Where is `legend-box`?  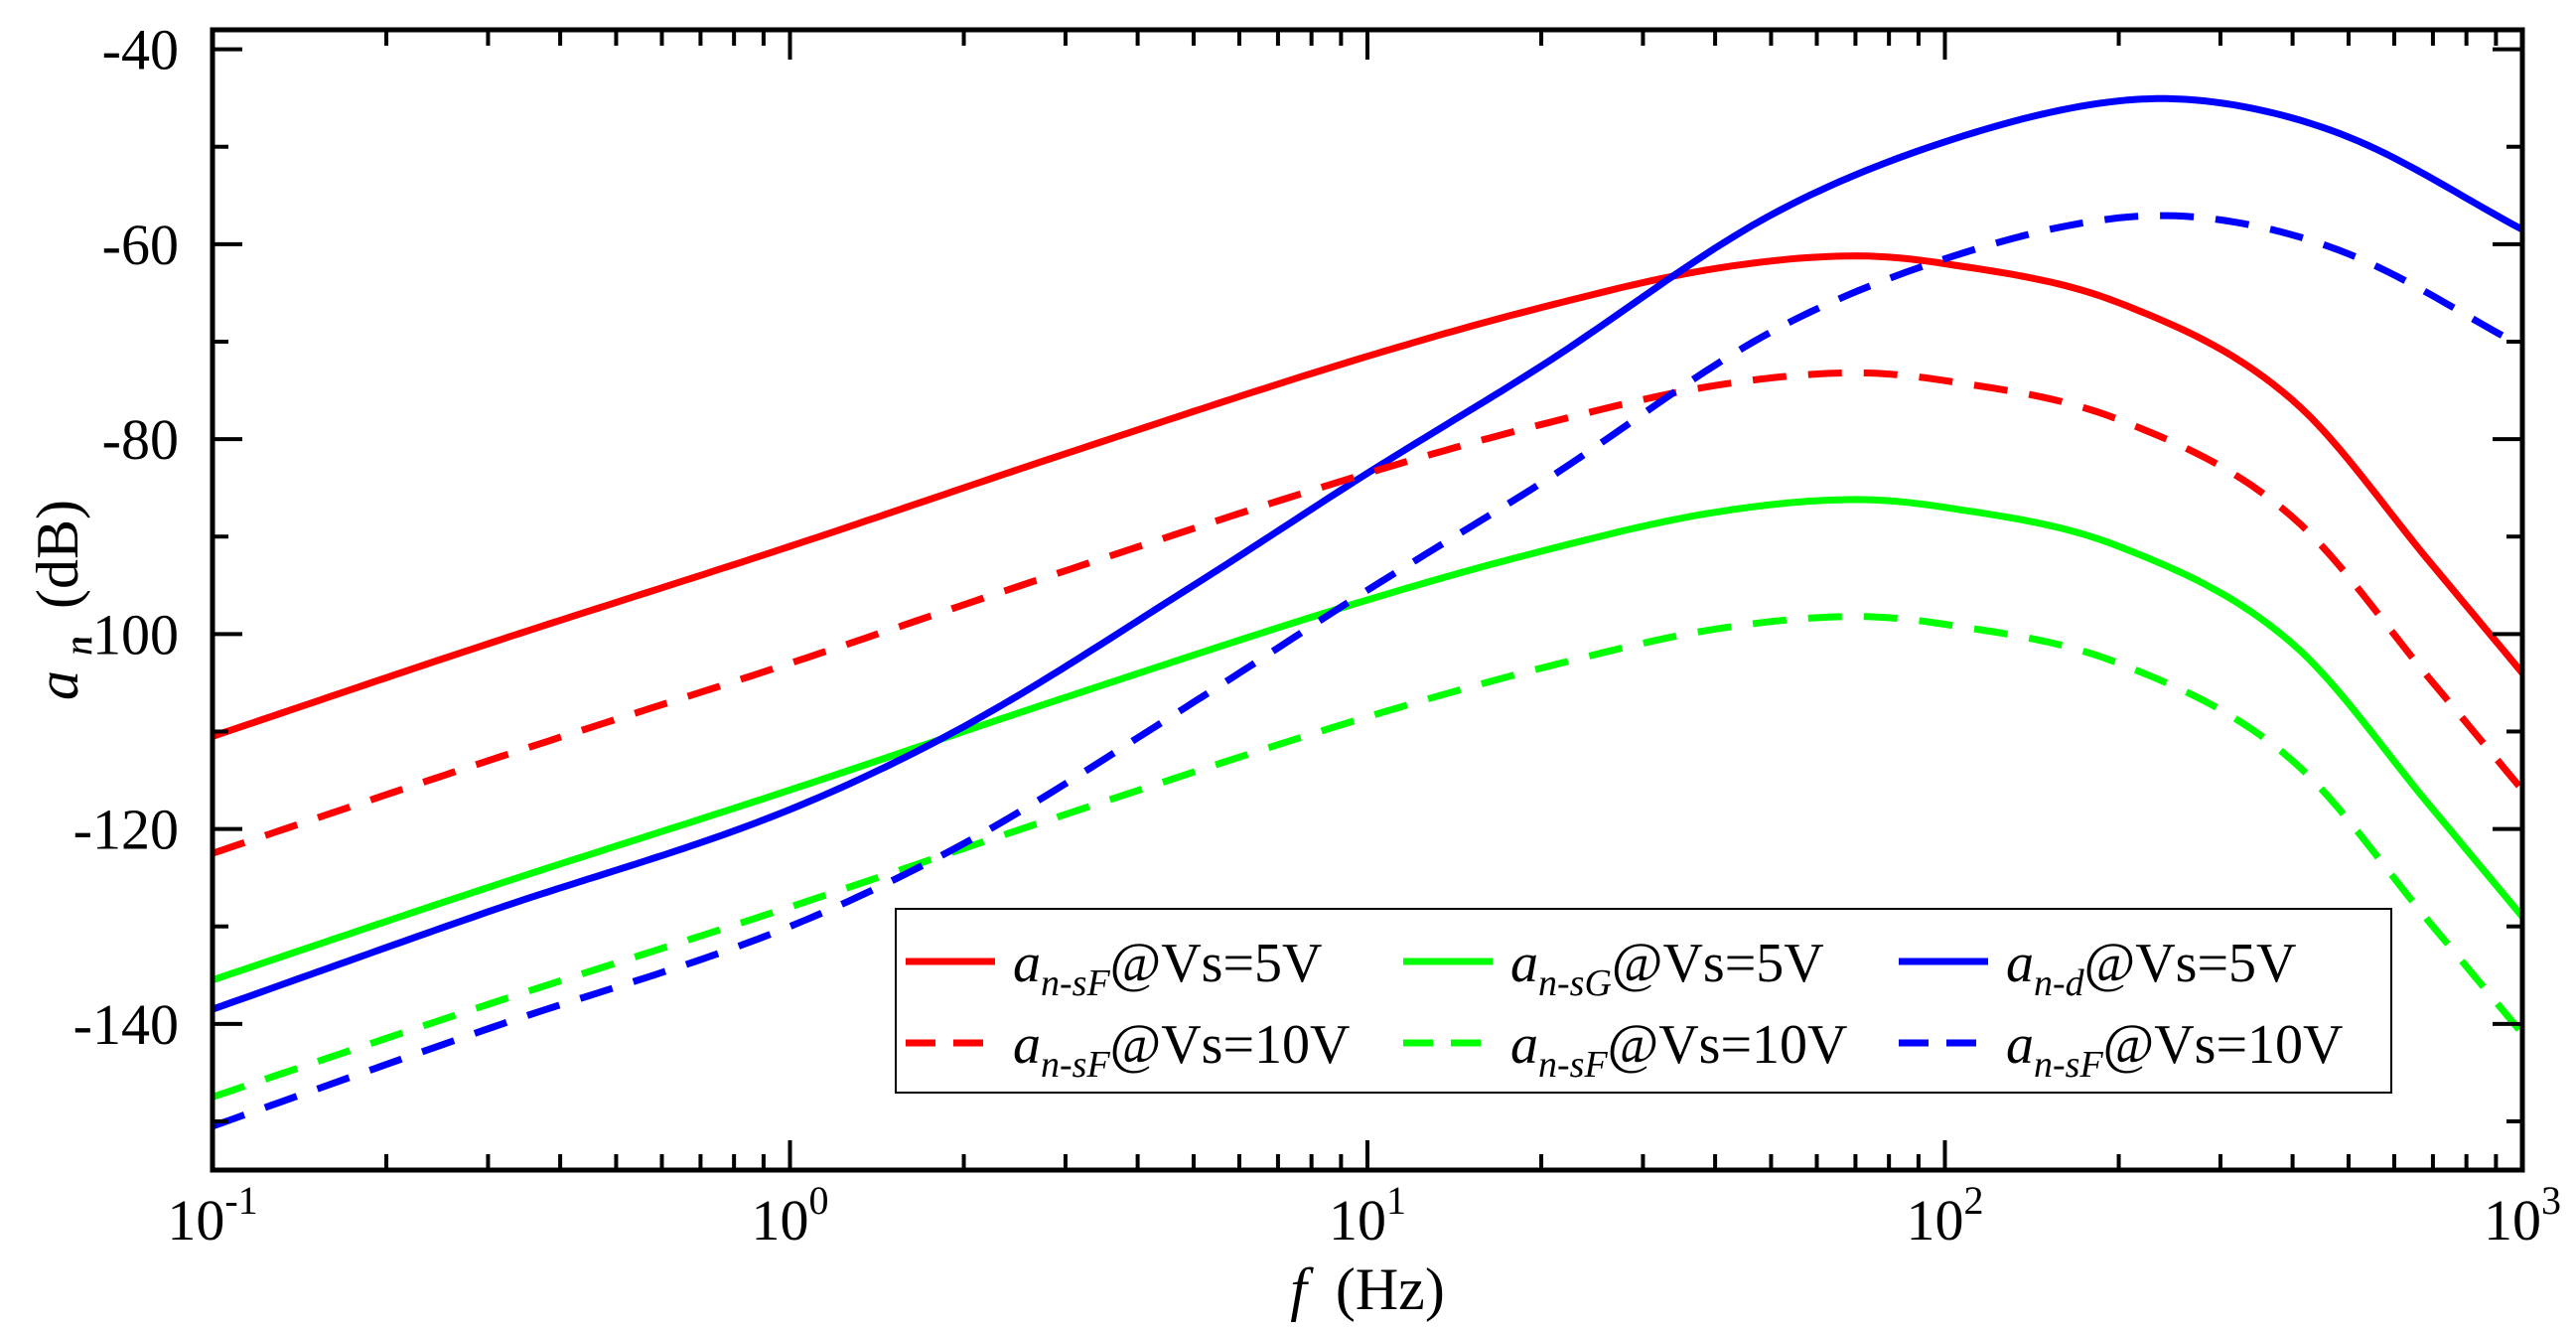 legend-box is located at coordinates (1644, 1001).